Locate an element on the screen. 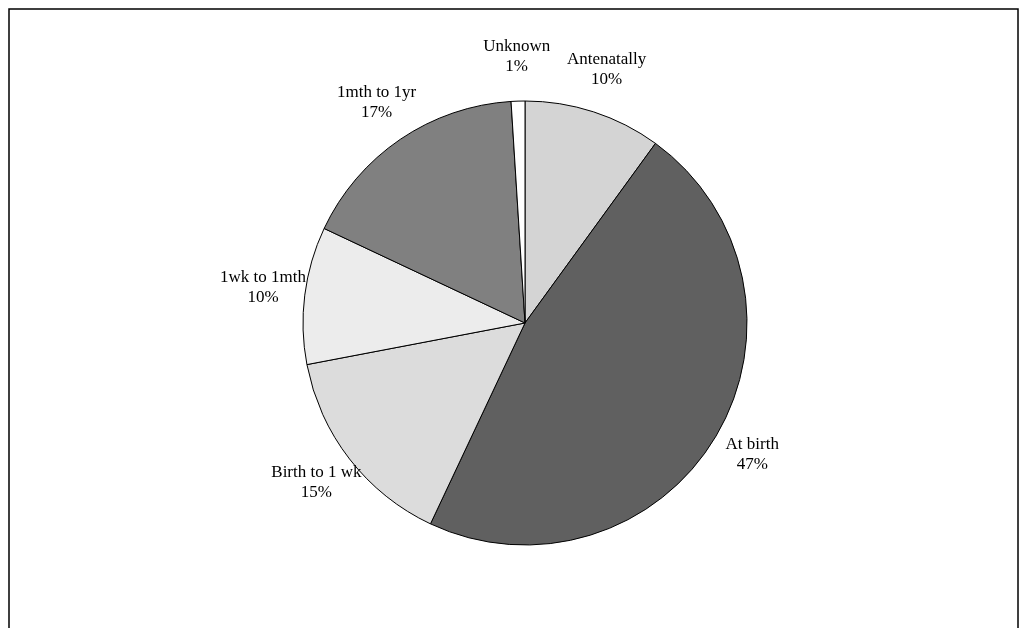 Image resolution: width=1027 pixels, height=628 pixels. slice-label: Antenatally is located at coordinates (606, 58).